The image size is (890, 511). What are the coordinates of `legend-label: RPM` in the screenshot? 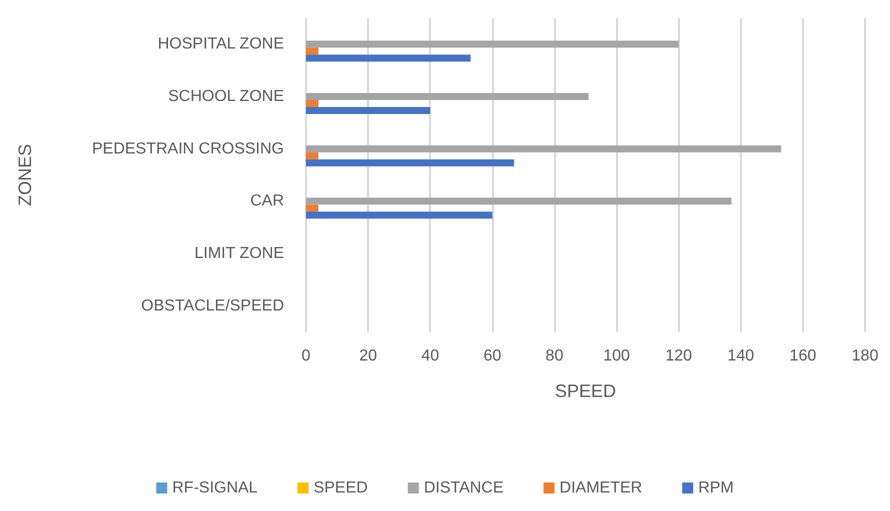 It's located at (716, 488).